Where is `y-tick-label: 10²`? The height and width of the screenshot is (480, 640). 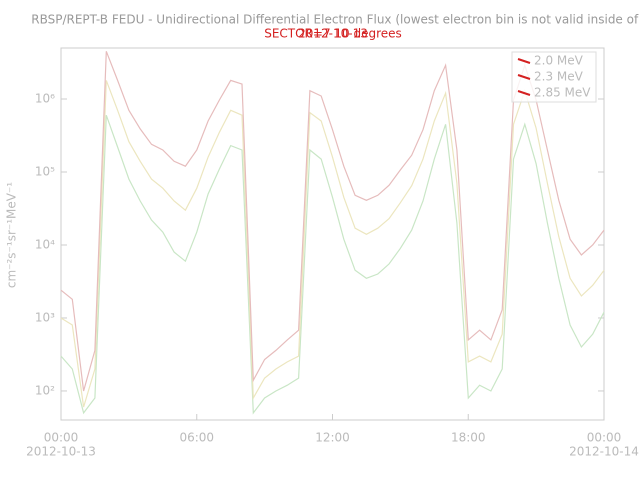 y-tick-label: 10² is located at coordinates (45, 390).